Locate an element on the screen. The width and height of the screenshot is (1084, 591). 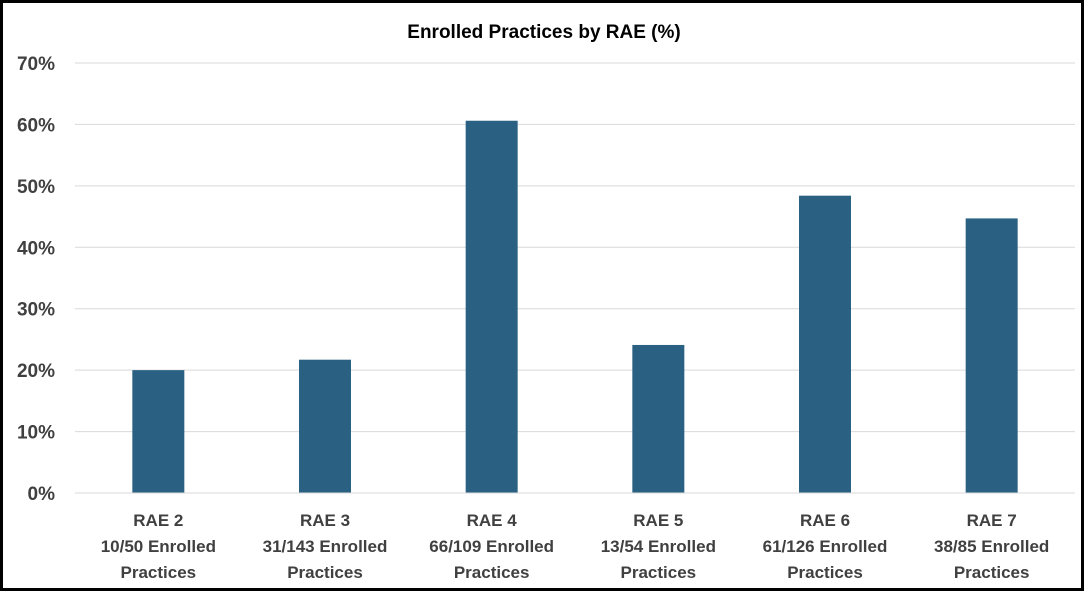
y-axis-ticks: 0% 10% 20% 30% 40% 50% 60% 70% is located at coordinates (36, 279).